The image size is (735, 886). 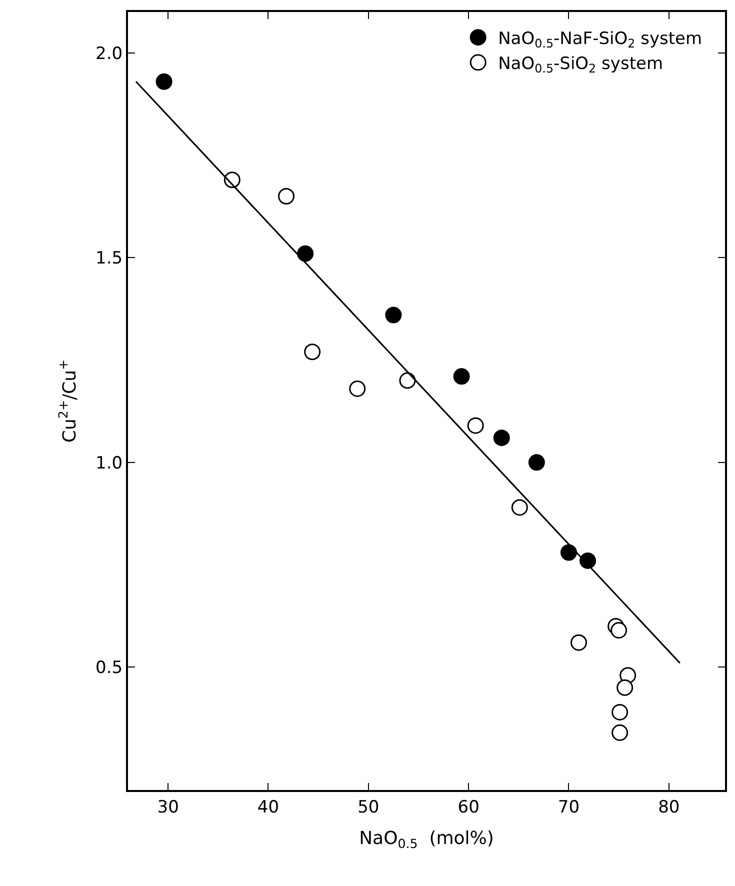 I want to click on x-tick-label: 50, so click(x=369, y=807).